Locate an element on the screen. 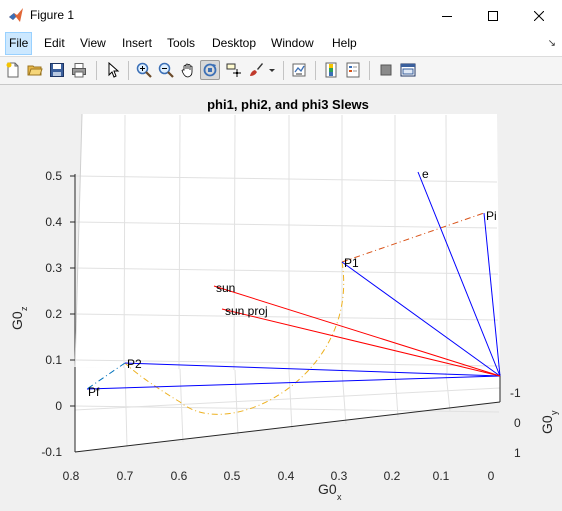  menu-edit: Edit is located at coordinates (54, 43).